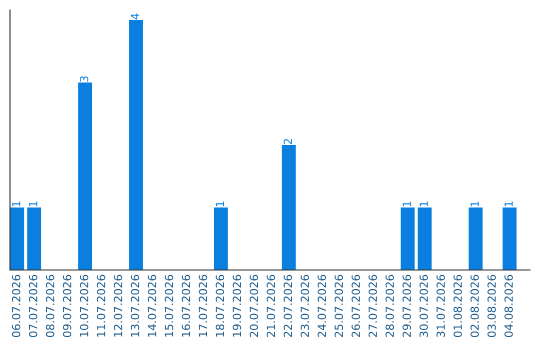 The height and width of the screenshot is (340, 540). I want to click on x-tick-label: 08.07.2026, so click(50, 306).